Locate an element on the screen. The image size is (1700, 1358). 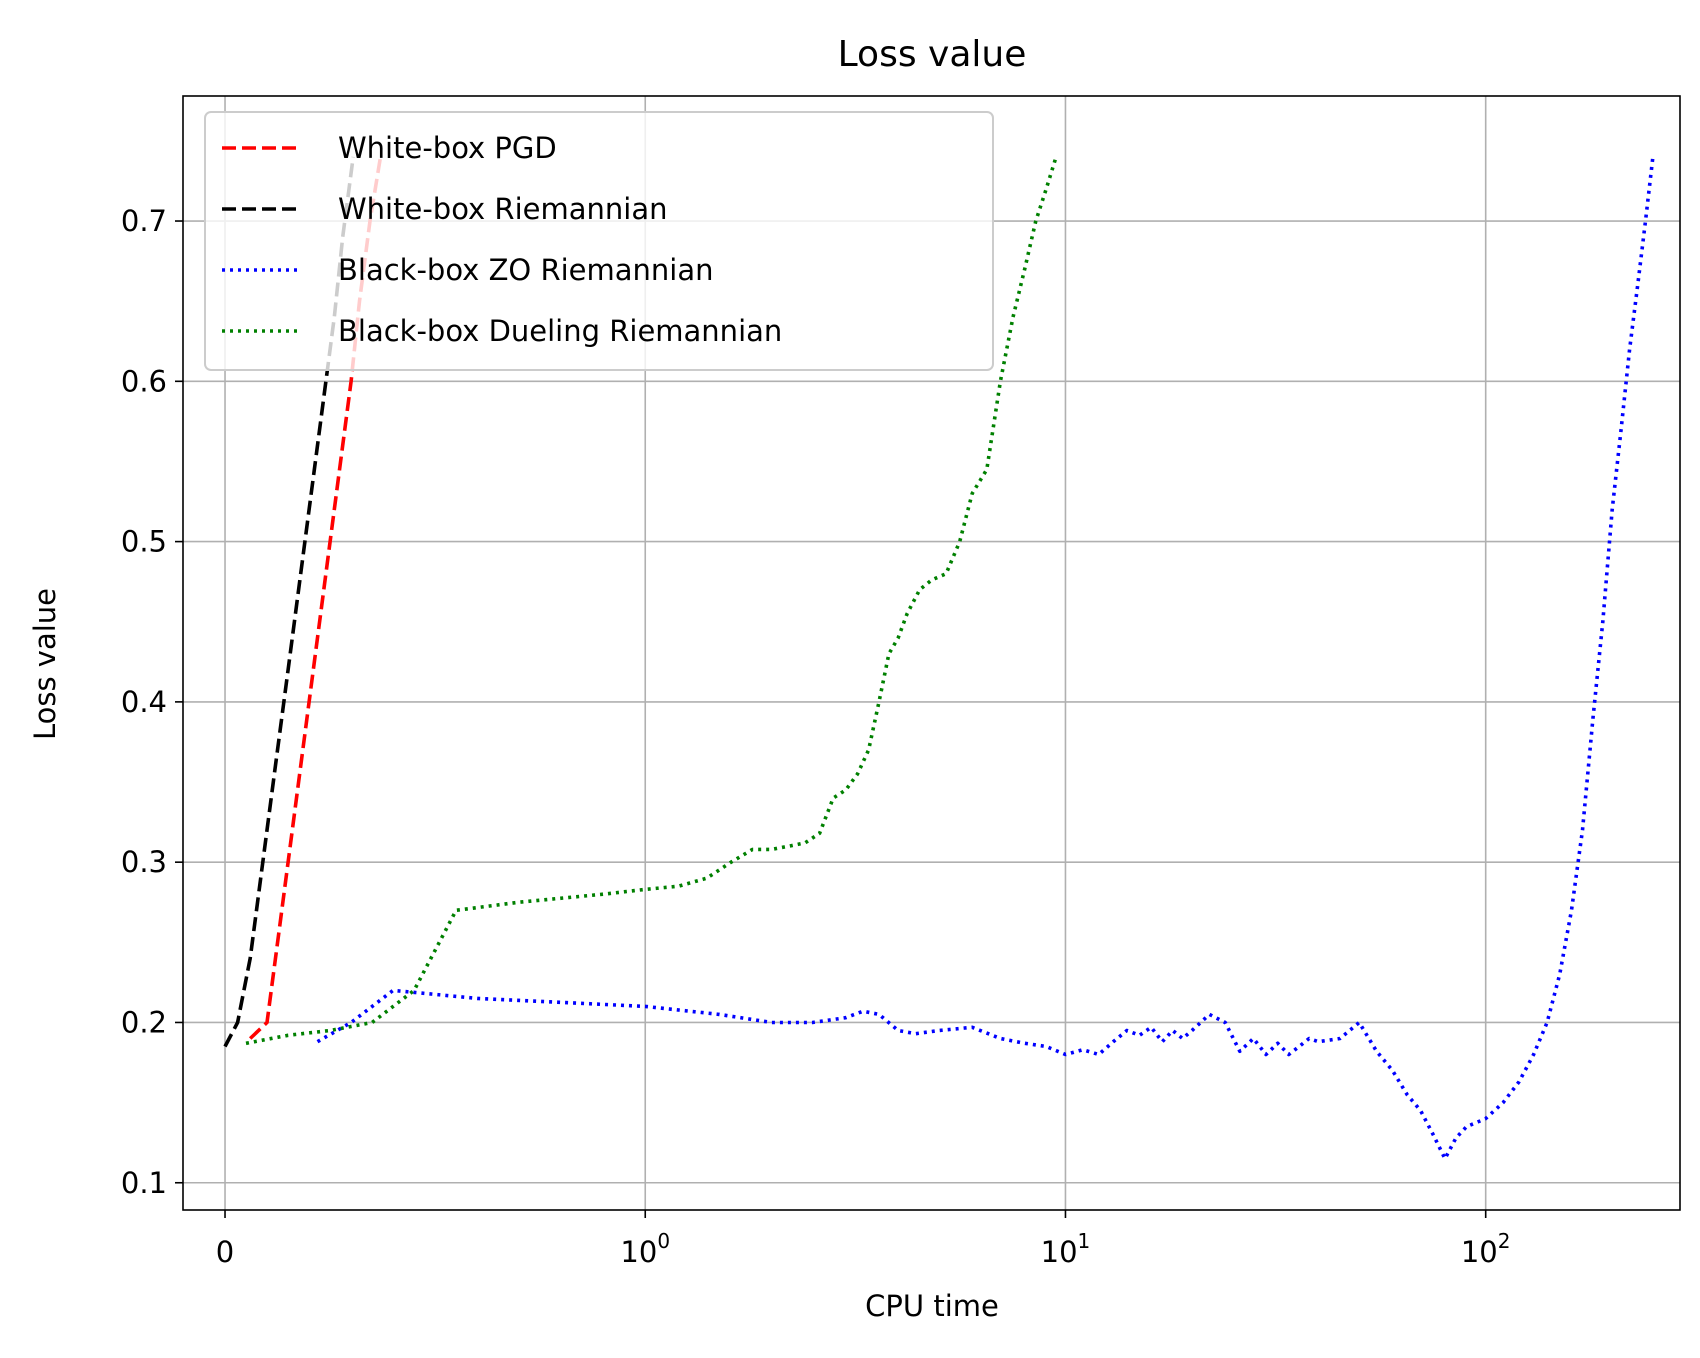
y-tick-label-0-5: 0.5 is located at coordinates (144, 542).